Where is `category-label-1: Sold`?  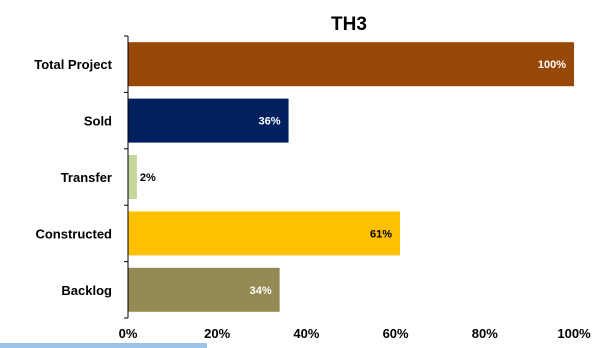
category-label-1: Sold is located at coordinates (98, 121).